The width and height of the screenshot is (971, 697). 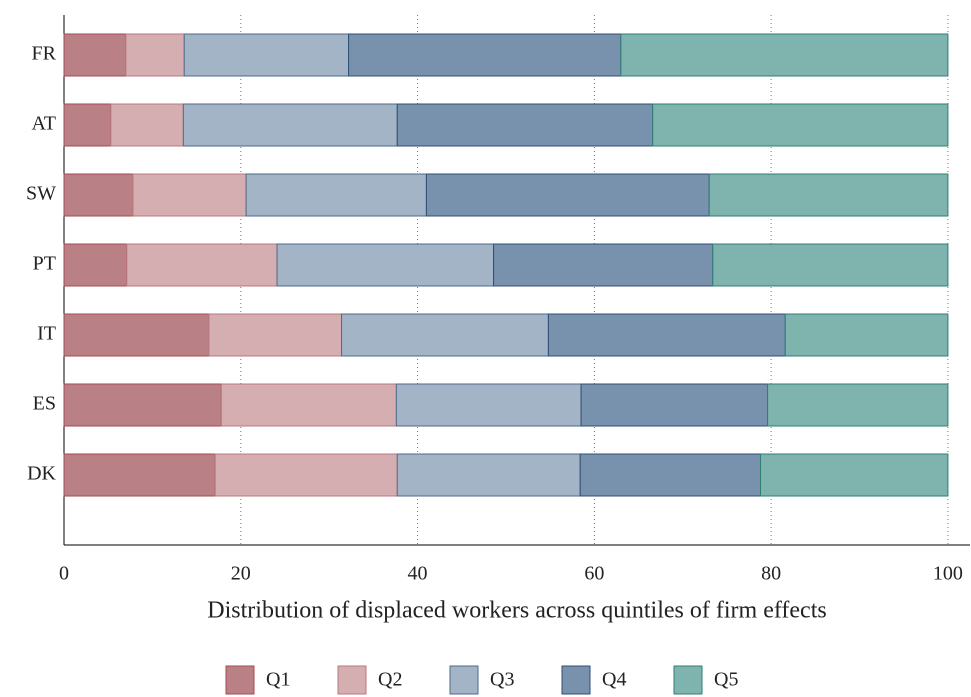 What do you see at coordinates (948, 574) in the screenshot?
I see `x-tick-label: 100` at bounding box center [948, 574].